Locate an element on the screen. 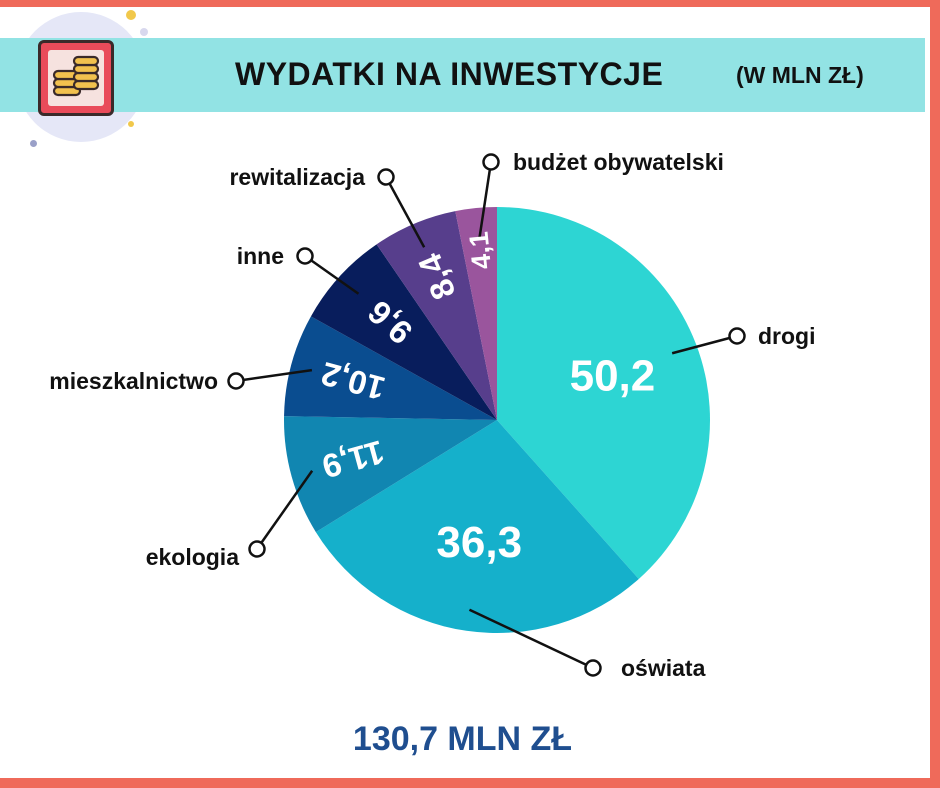 The height and width of the screenshot is (788, 940). category-label-drogi: drogi is located at coordinates (787, 336).